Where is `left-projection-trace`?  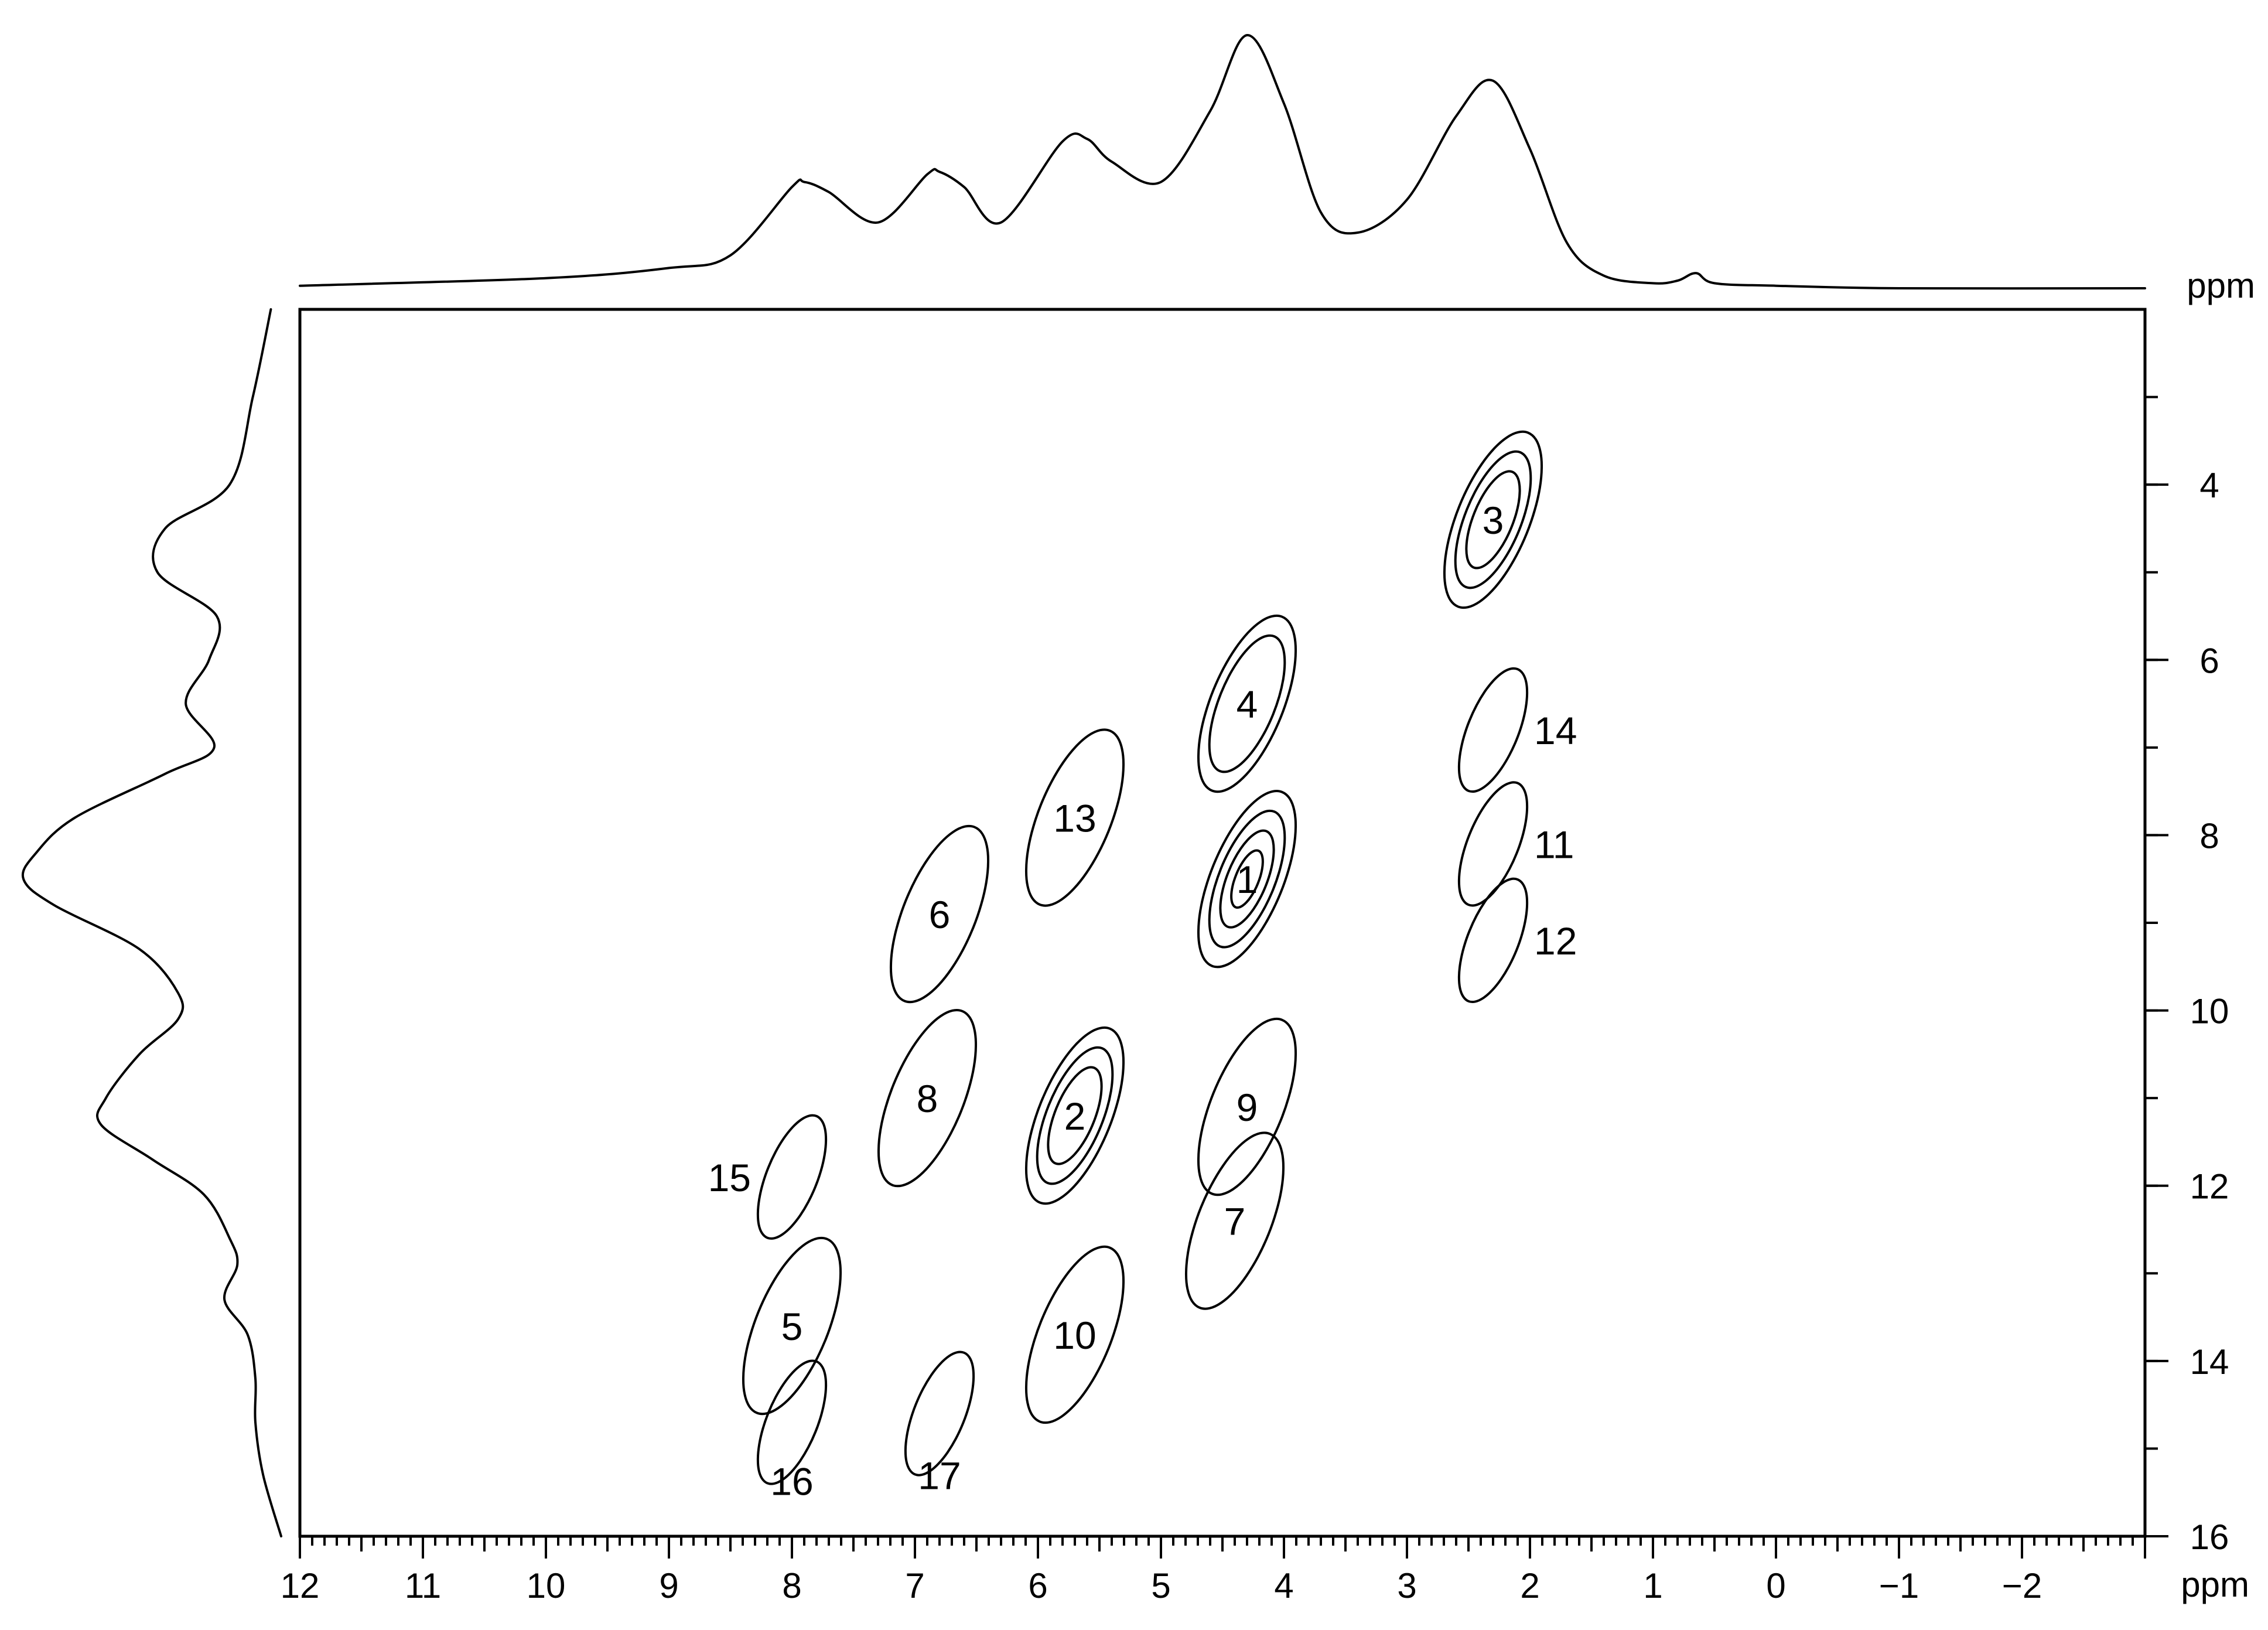
left-projection-trace is located at coordinates (151, 922).